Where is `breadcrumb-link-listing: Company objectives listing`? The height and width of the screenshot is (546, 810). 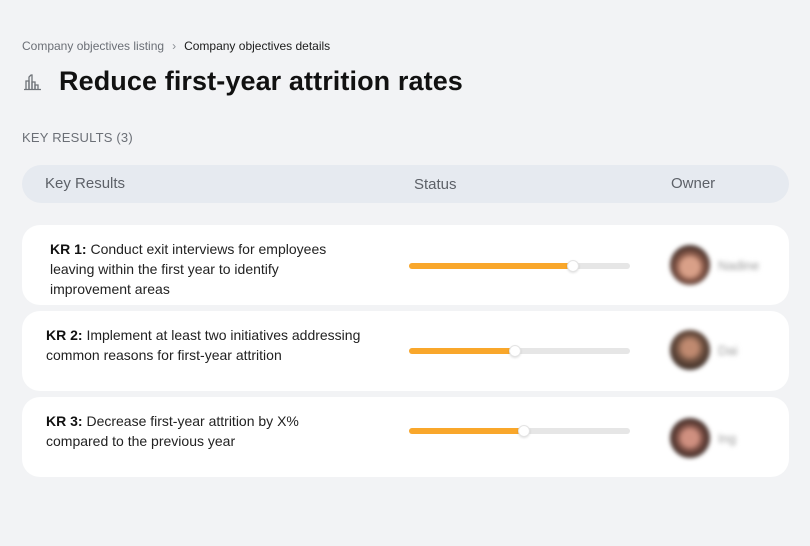 breadcrumb-link-listing: Company objectives listing is located at coordinates (93, 46).